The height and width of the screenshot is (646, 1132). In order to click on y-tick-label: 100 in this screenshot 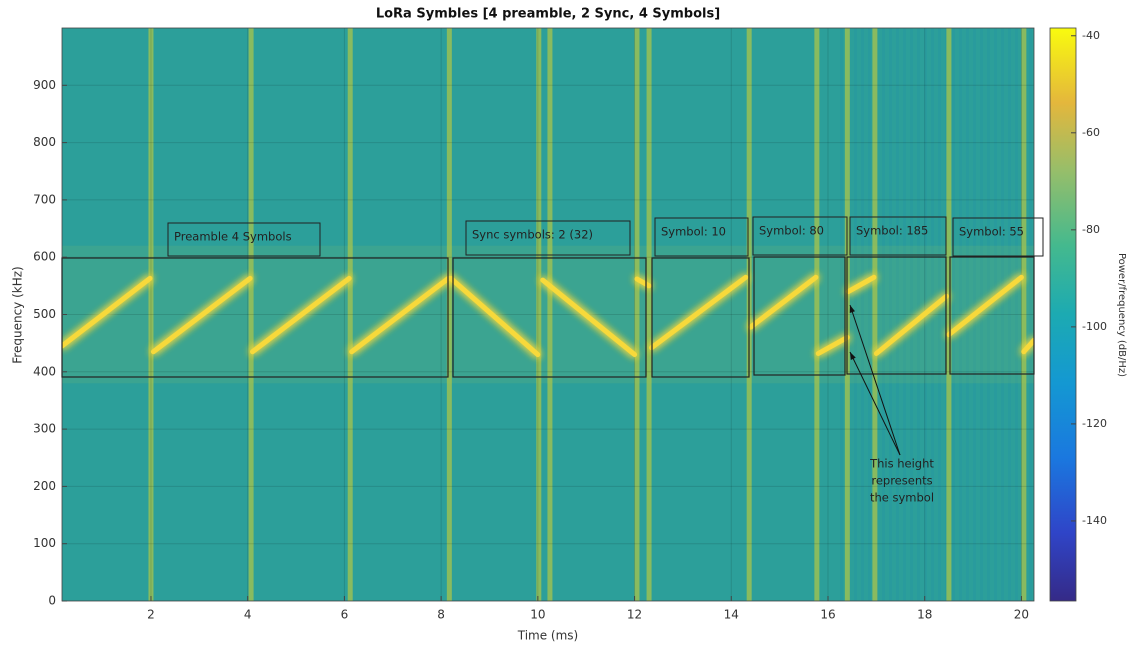, I will do `click(44, 543)`.